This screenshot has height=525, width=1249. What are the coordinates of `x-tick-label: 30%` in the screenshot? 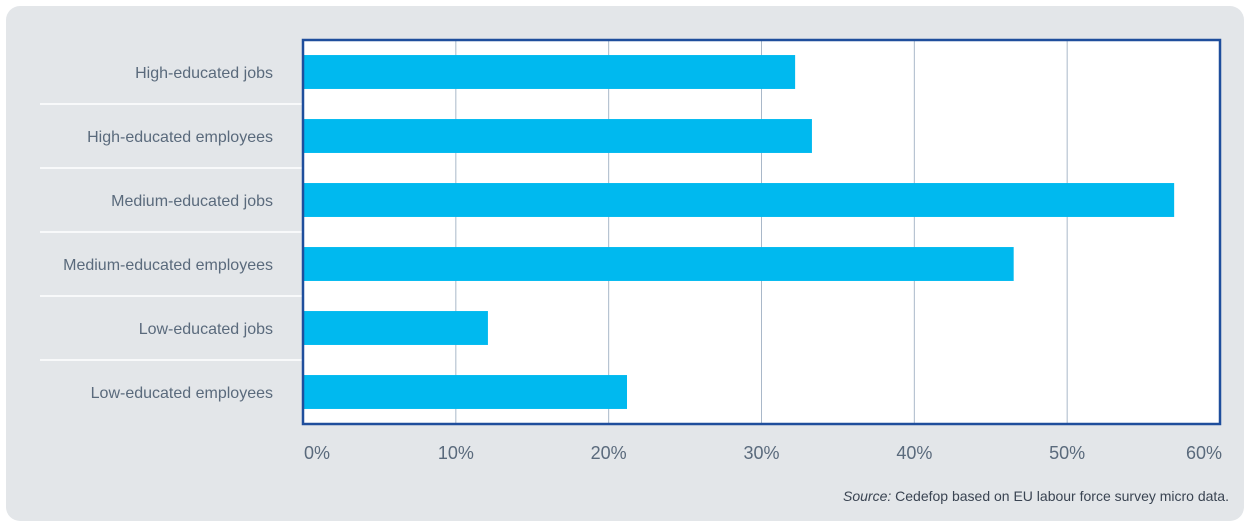 It's located at (761, 453).